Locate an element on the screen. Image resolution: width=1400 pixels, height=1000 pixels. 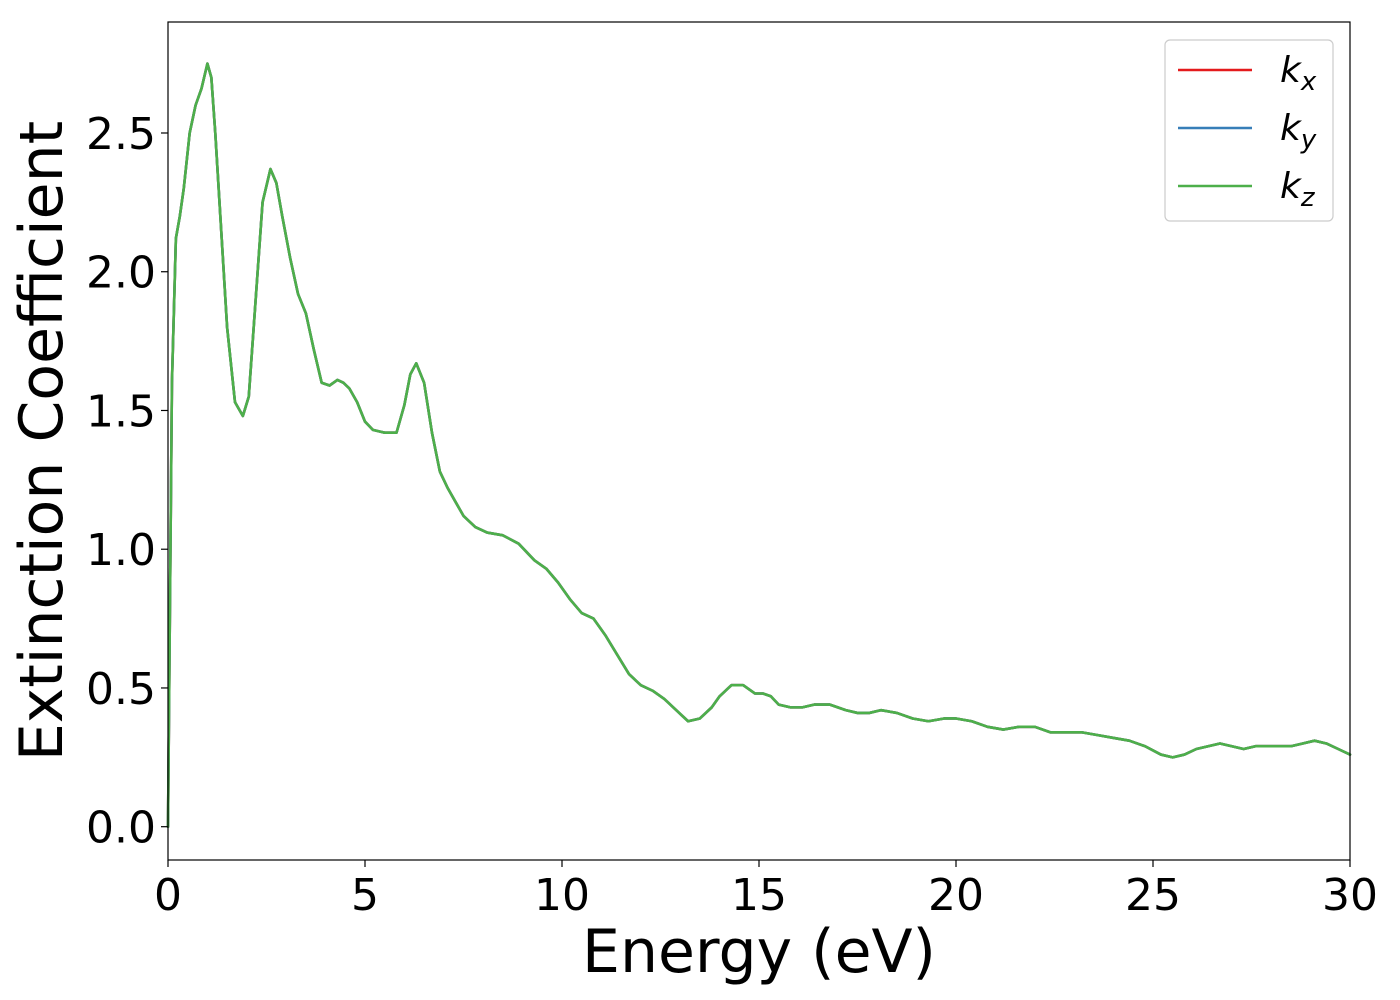
x-axis: 0 5 10 15 20 25 30 is located at coordinates (766, 890).